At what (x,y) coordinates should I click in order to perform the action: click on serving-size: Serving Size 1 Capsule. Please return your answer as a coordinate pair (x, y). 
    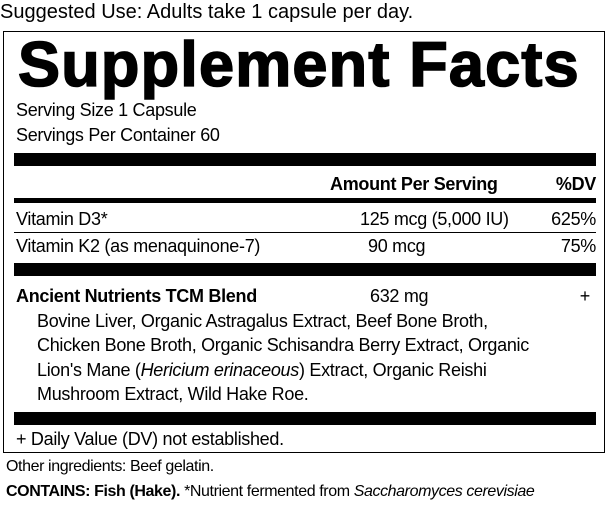
    Looking at the image, I should click on (106, 110).